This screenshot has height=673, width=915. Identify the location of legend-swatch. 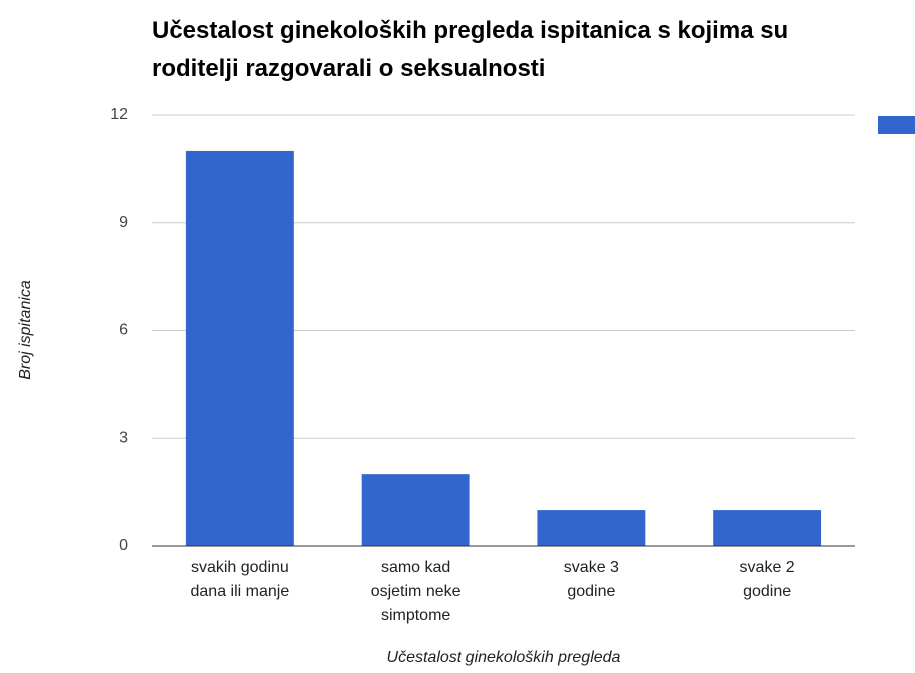
(896, 125).